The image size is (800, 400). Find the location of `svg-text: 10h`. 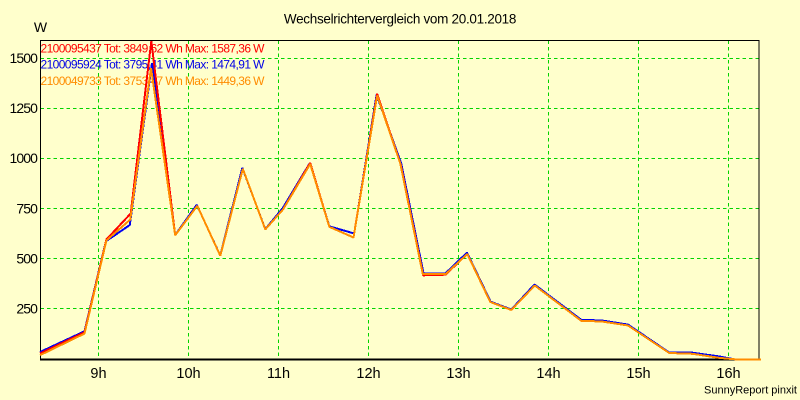

svg-text: 10h is located at coordinates (188, 374).